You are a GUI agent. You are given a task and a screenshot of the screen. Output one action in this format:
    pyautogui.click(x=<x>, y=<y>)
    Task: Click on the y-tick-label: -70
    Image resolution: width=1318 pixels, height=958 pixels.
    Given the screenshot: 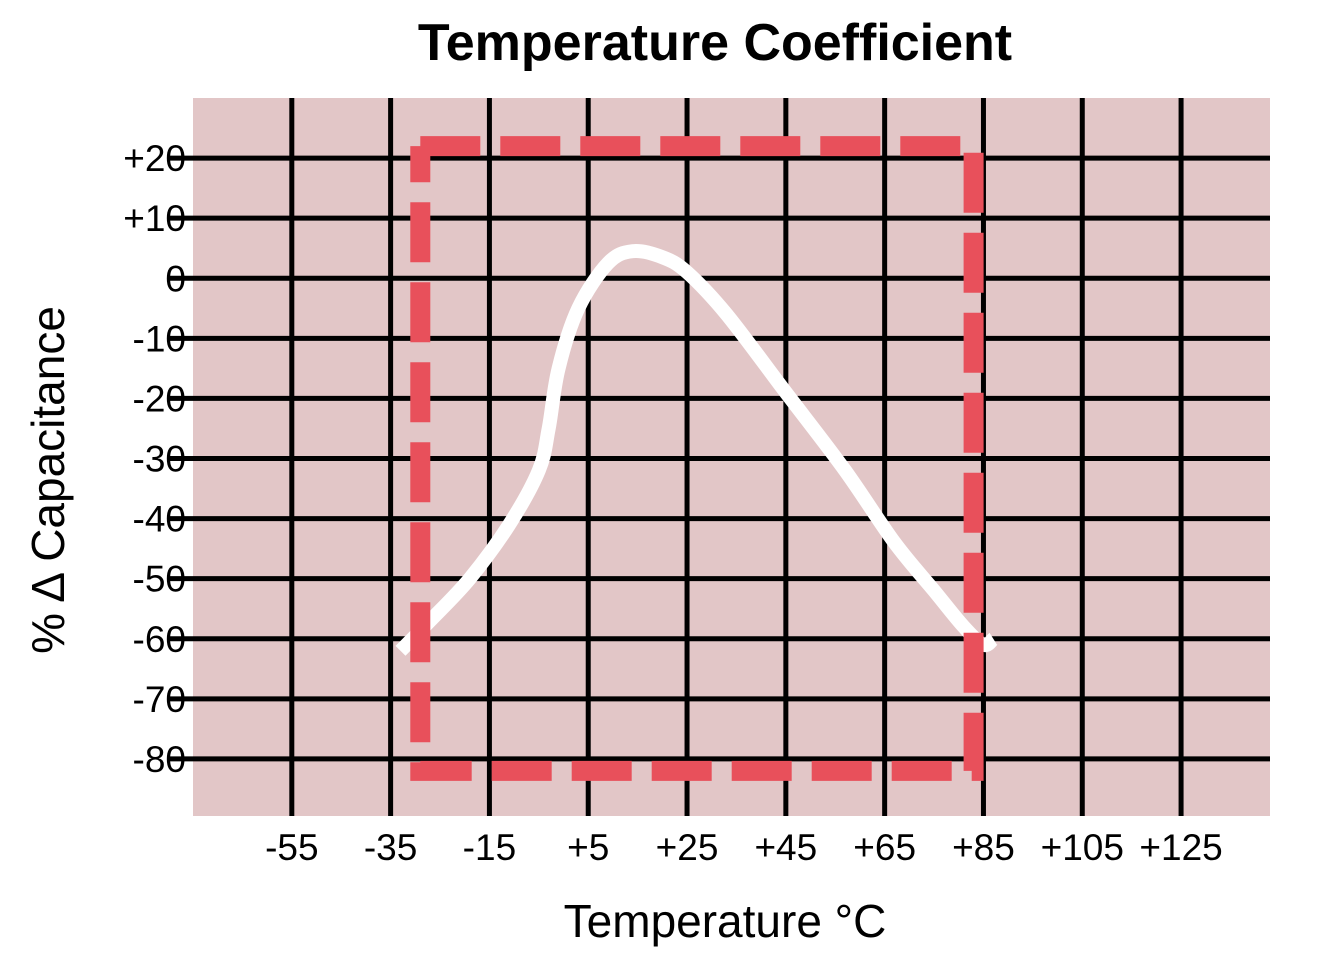 What is the action you would take?
    pyautogui.click(x=159, y=699)
    